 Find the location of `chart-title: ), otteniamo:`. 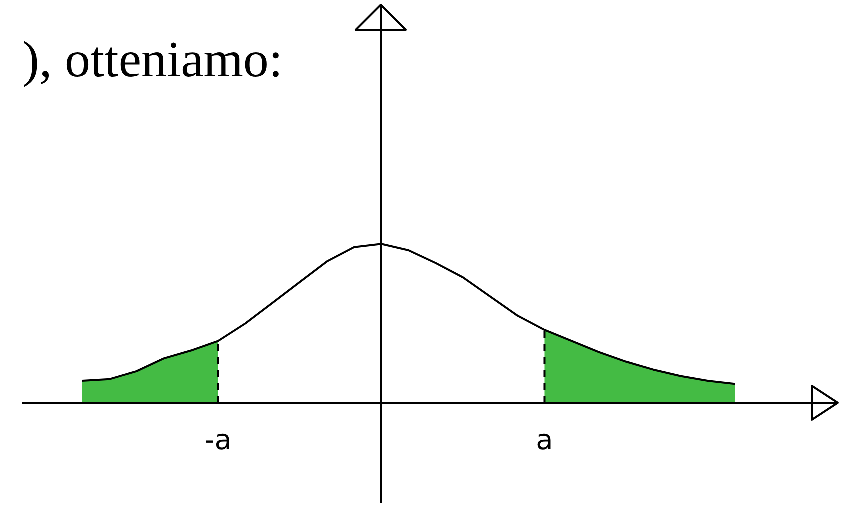

chart-title: ), otteniamo: is located at coordinates (153, 60).